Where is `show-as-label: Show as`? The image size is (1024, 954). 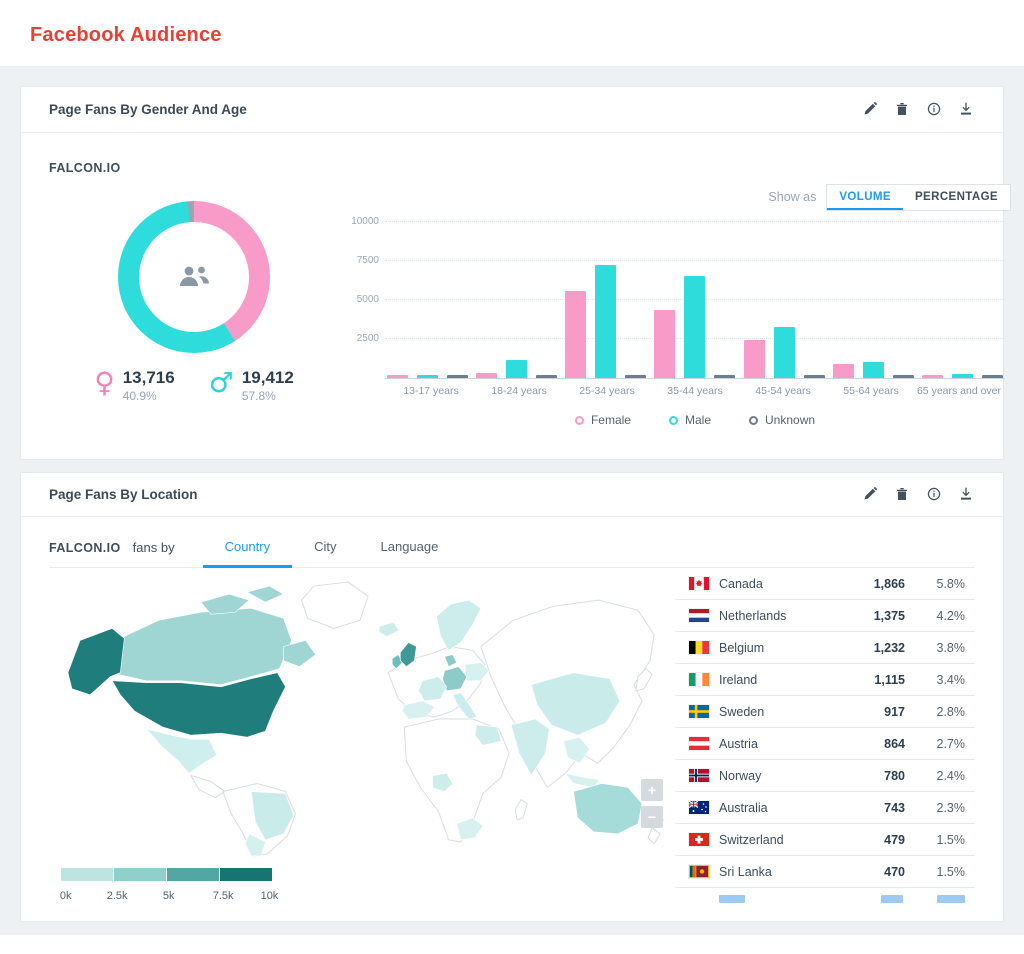 show-as-label: Show as is located at coordinates (792, 197).